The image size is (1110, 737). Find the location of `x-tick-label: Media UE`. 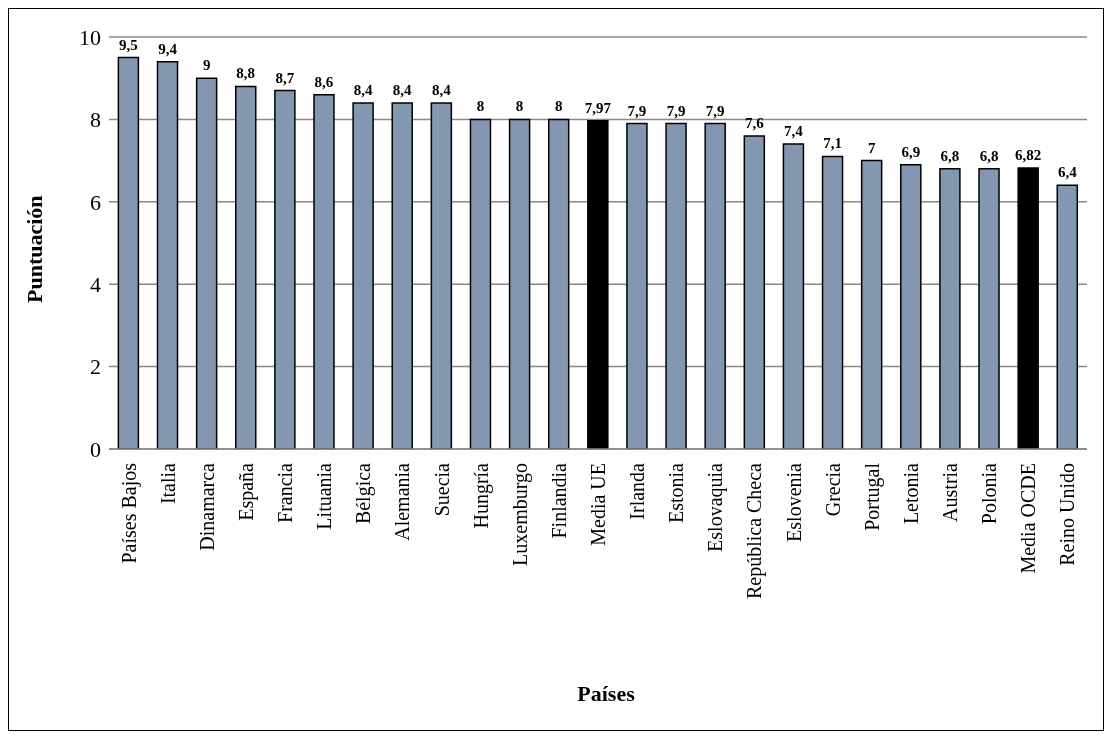

x-tick-label: Media UE is located at coordinates (598, 504).